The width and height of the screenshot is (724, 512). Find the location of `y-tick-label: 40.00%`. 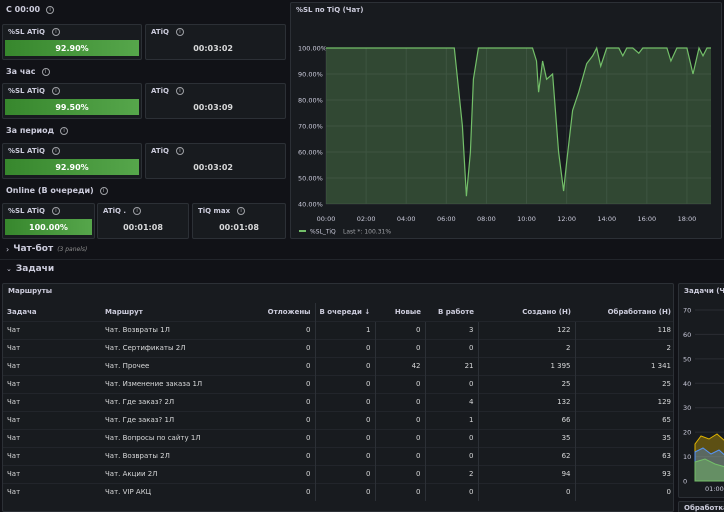

y-tick-label: 40.00% is located at coordinates (310, 205).